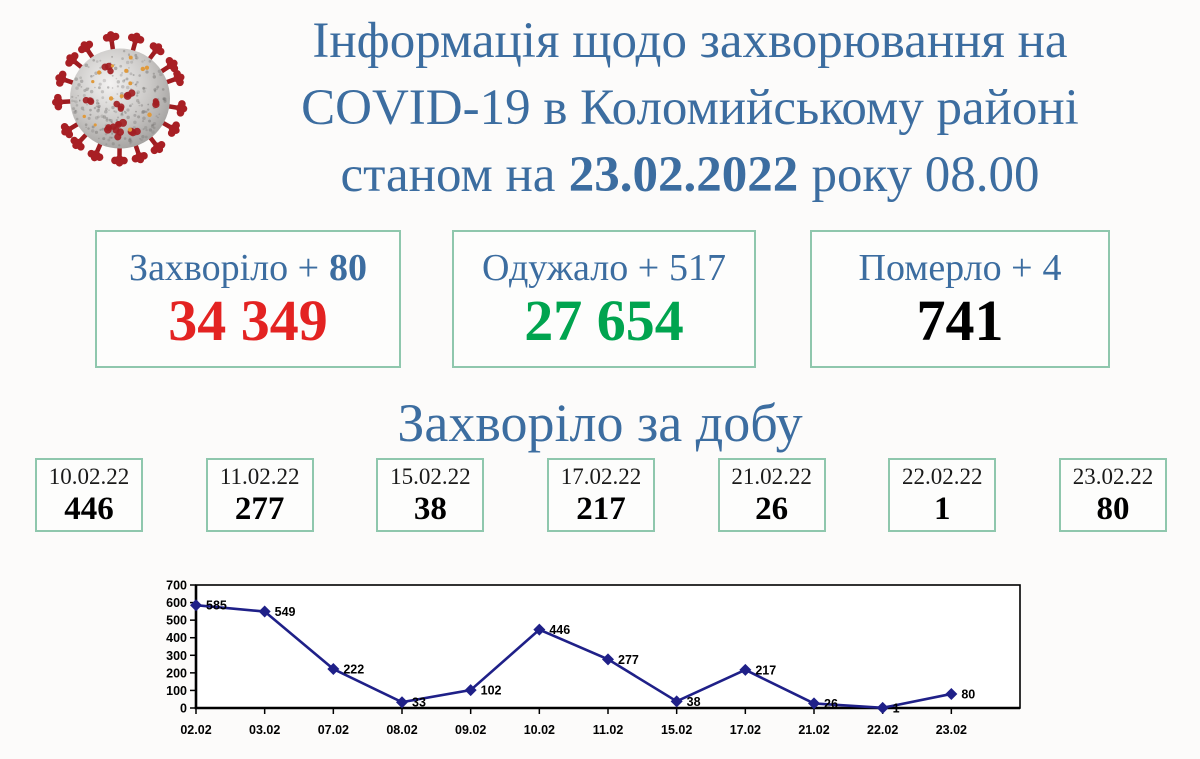 Image resolution: width=1200 pixels, height=759 pixels. I want to click on recovered-card-label: Одужало +517, so click(604, 268).